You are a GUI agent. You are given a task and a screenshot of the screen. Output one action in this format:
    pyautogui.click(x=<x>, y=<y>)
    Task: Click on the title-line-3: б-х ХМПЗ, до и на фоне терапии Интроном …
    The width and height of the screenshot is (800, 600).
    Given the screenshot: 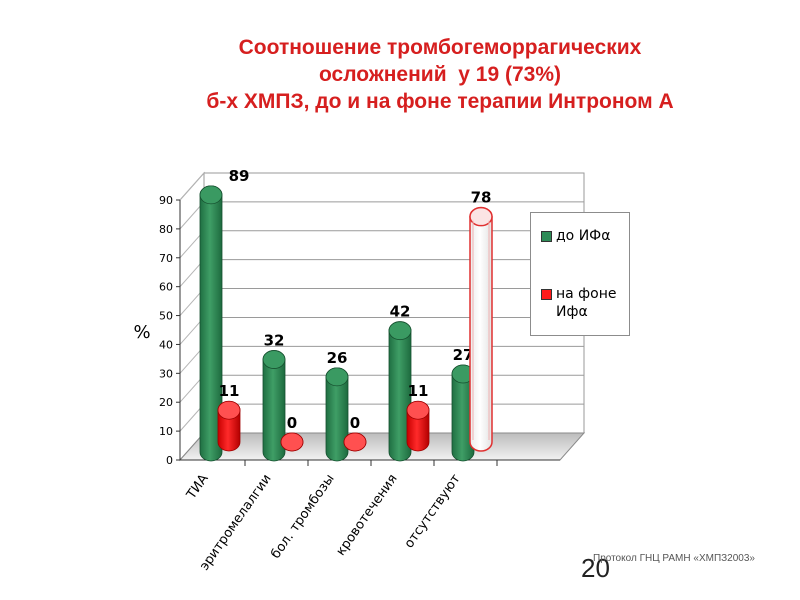 What is the action you would take?
    pyautogui.click(x=440, y=101)
    